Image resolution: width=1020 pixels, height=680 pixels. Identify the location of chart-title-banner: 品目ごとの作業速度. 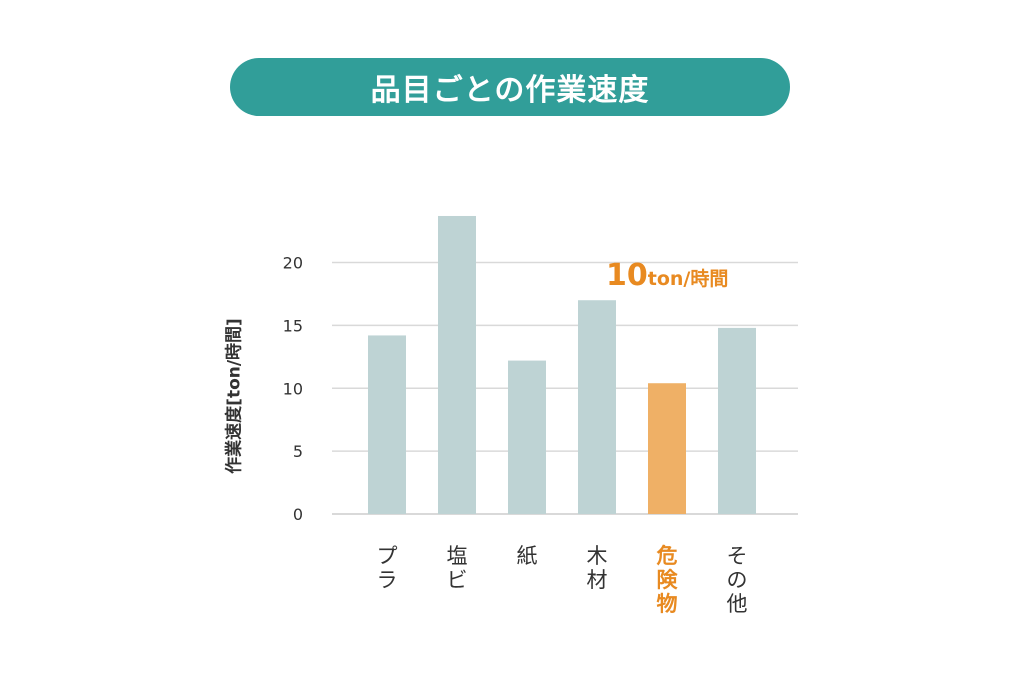
(510, 87).